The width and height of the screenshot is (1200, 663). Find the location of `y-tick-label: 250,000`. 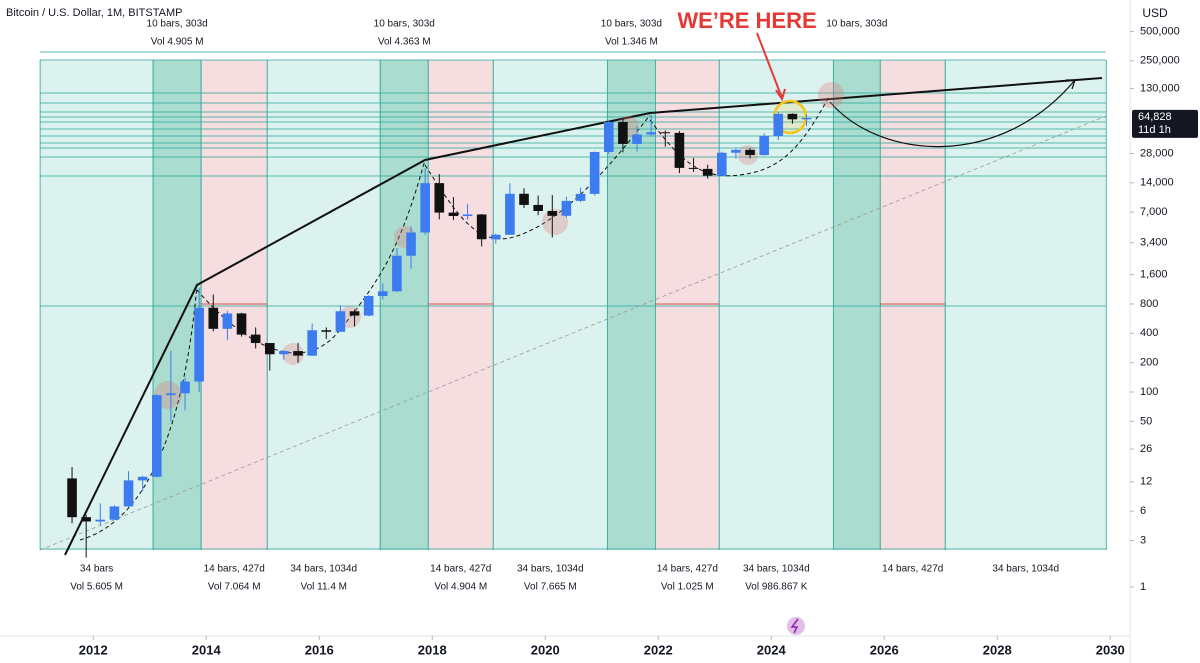

y-tick-label: 250,000 is located at coordinates (1160, 61).